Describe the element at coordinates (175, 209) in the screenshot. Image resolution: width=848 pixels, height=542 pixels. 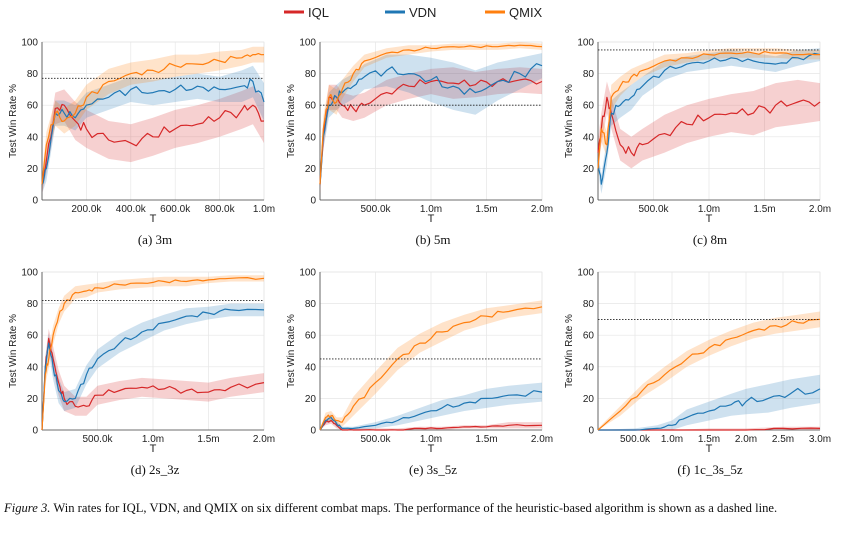
I see `x-tick-label: 600.0k` at that location.